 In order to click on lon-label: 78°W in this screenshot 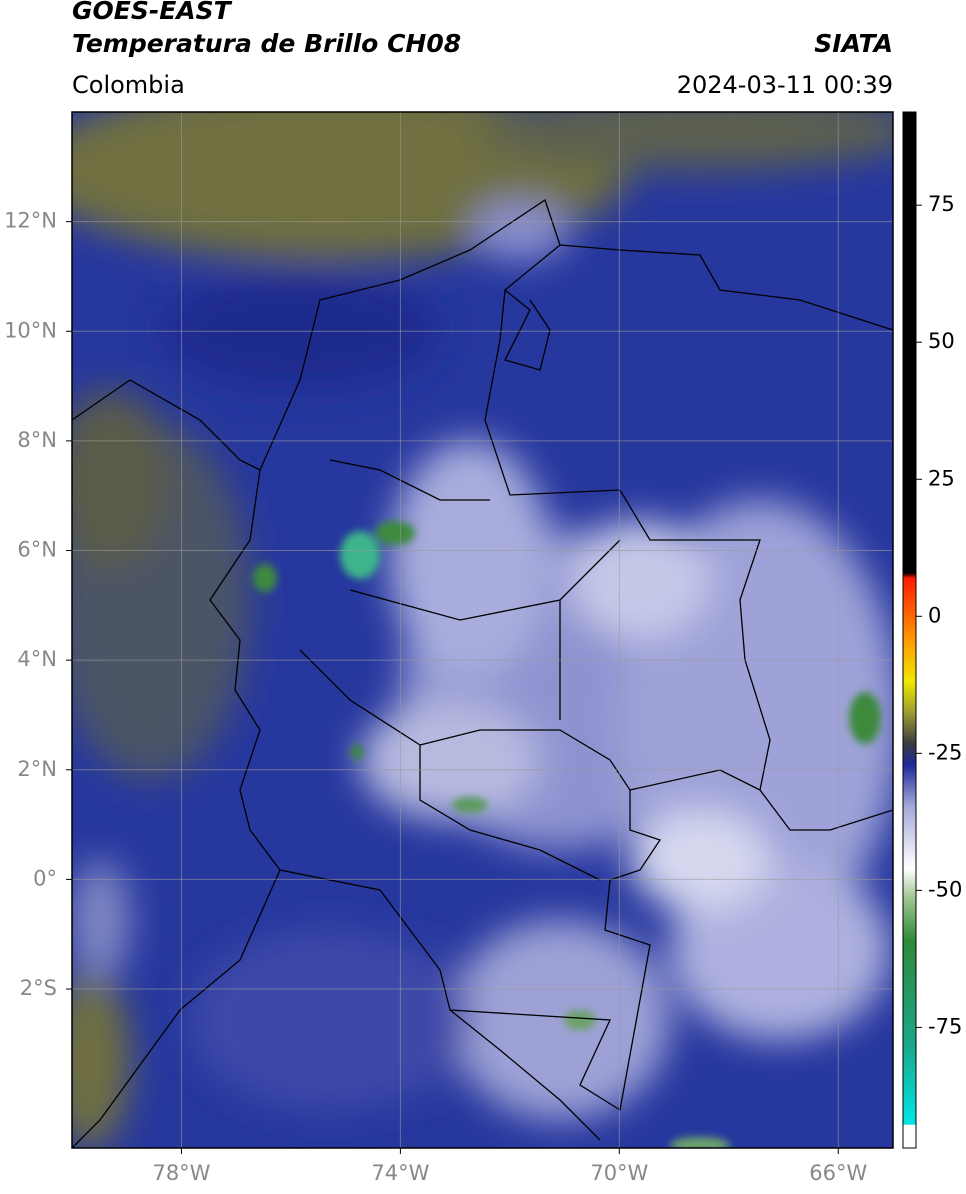, I will do `click(181, 1173)`.